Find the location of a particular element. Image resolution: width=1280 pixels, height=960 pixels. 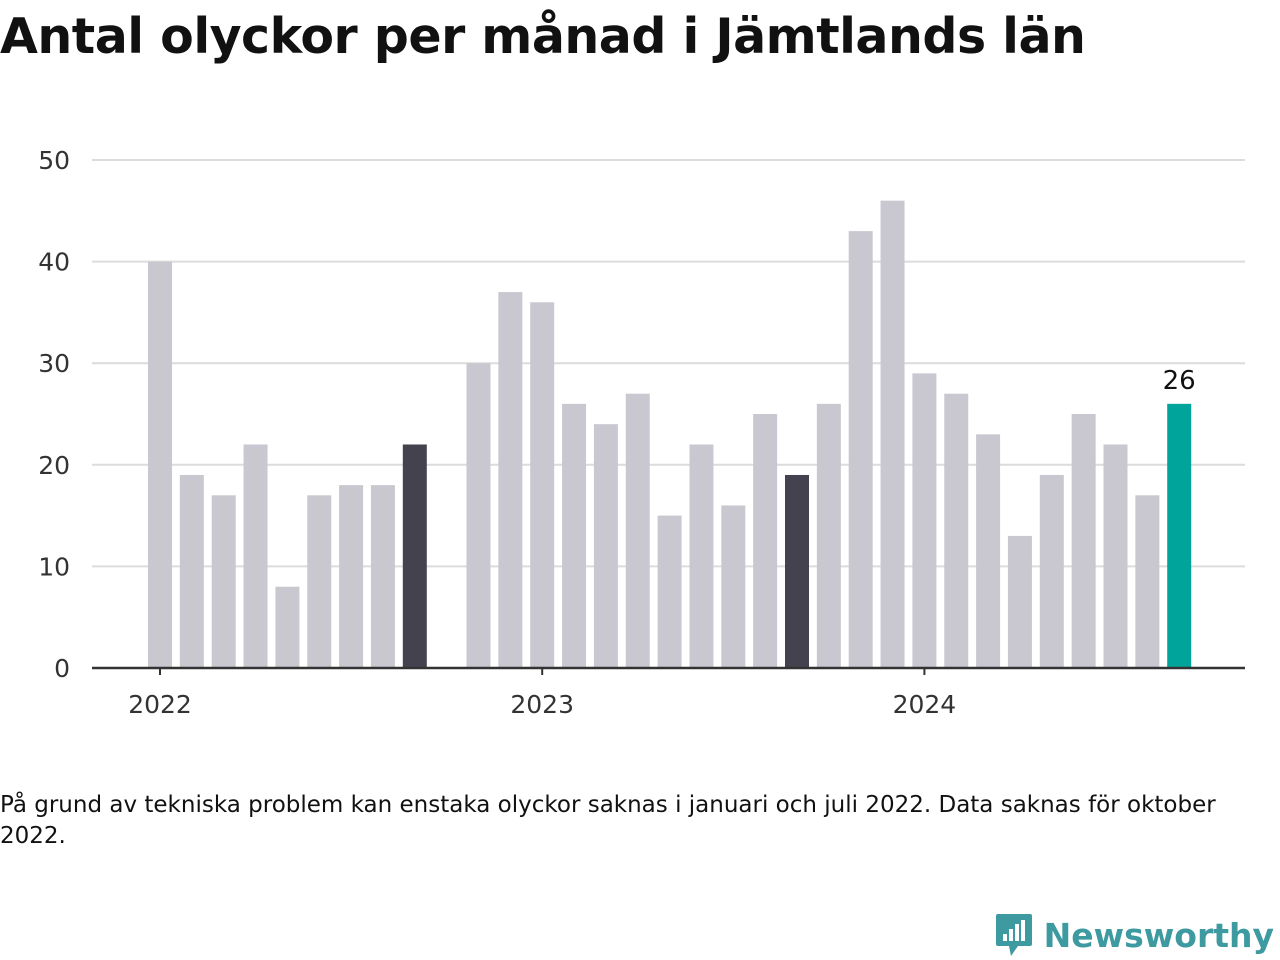

y-tick-label: 30 is located at coordinates (54, 363).